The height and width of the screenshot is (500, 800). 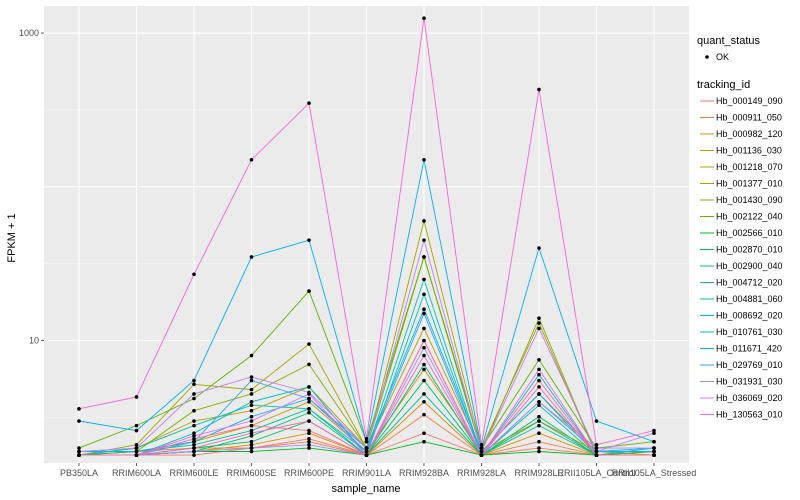 I want to click on legend-label: Hb_008692_020, so click(x=749, y=316).